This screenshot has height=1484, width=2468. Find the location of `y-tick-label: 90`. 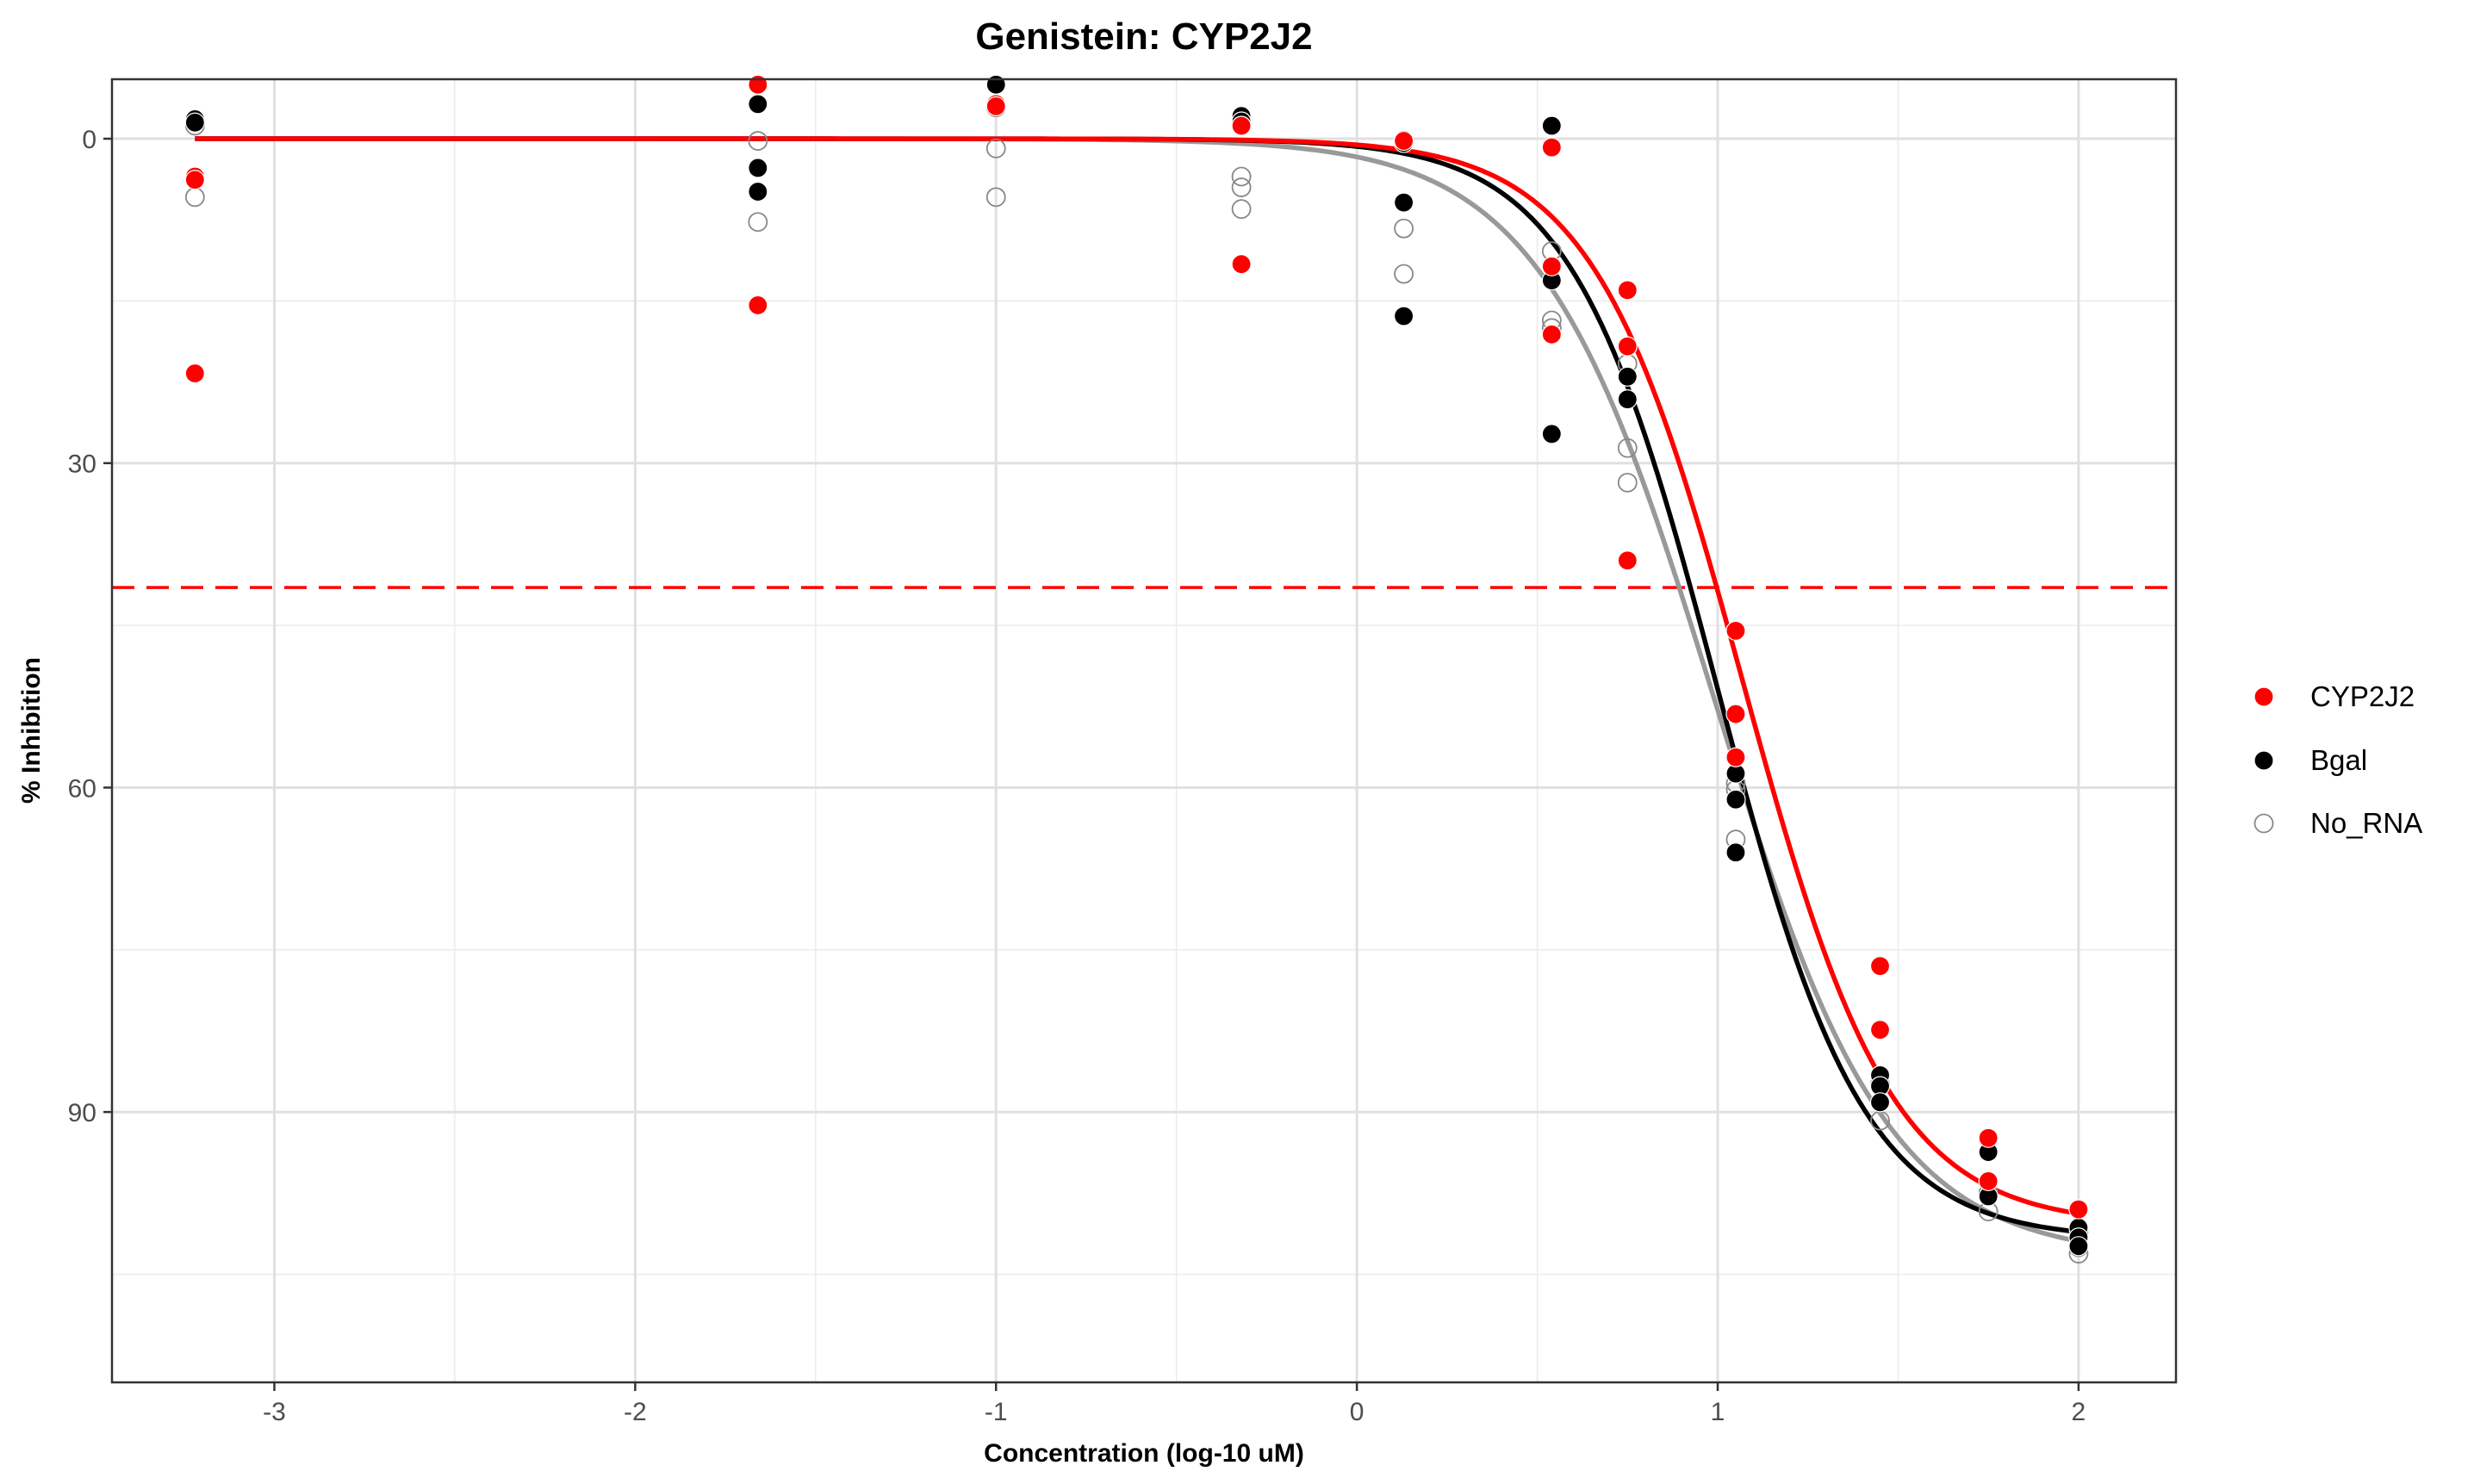

y-tick-label: 90 is located at coordinates (82, 1113).